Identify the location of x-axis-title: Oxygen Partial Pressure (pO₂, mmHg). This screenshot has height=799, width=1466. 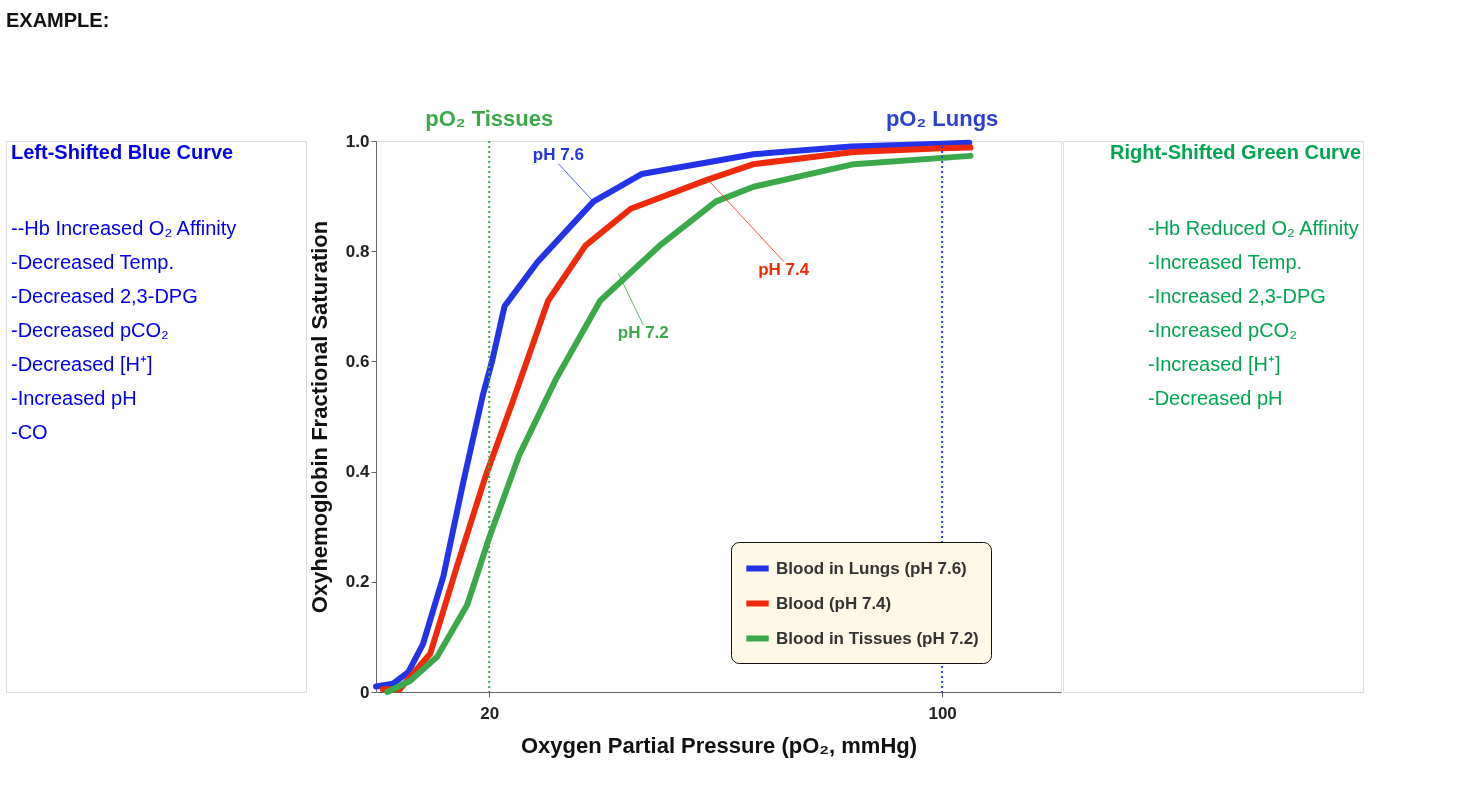
(719, 745).